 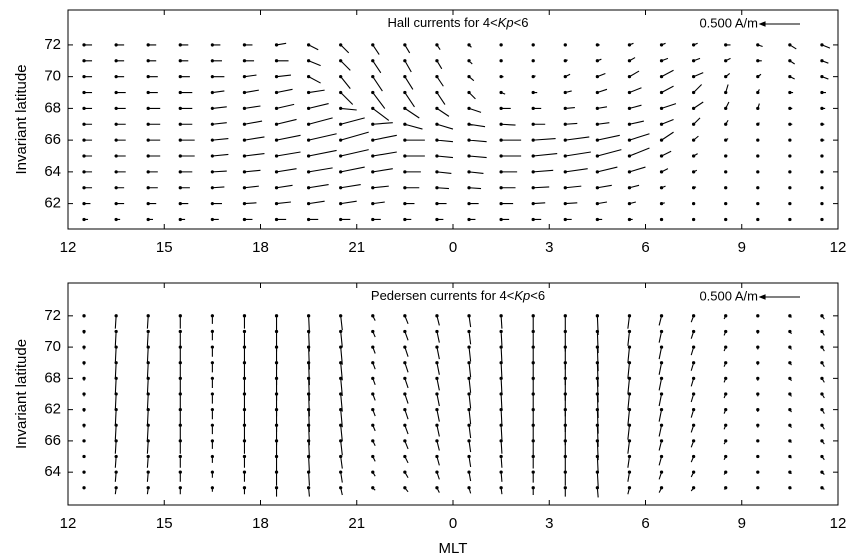 What do you see at coordinates (52, 44) in the screenshot?
I see `y-tick-label: 72` at bounding box center [52, 44].